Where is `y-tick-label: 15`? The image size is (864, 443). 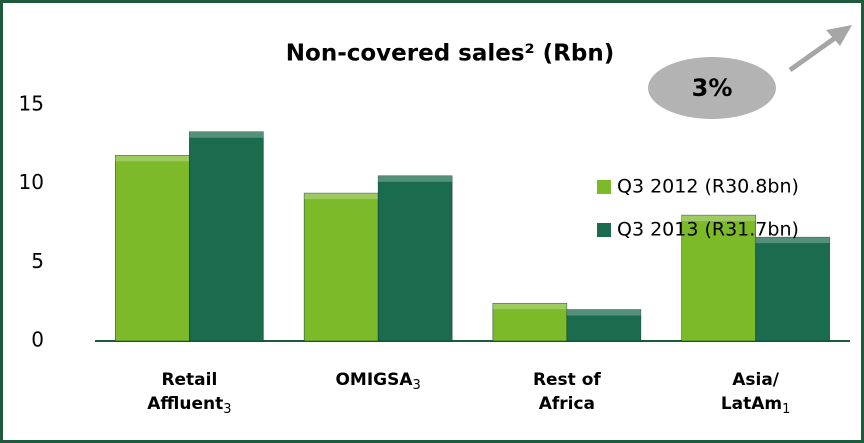 y-tick-label: 15 is located at coordinates (31, 104).